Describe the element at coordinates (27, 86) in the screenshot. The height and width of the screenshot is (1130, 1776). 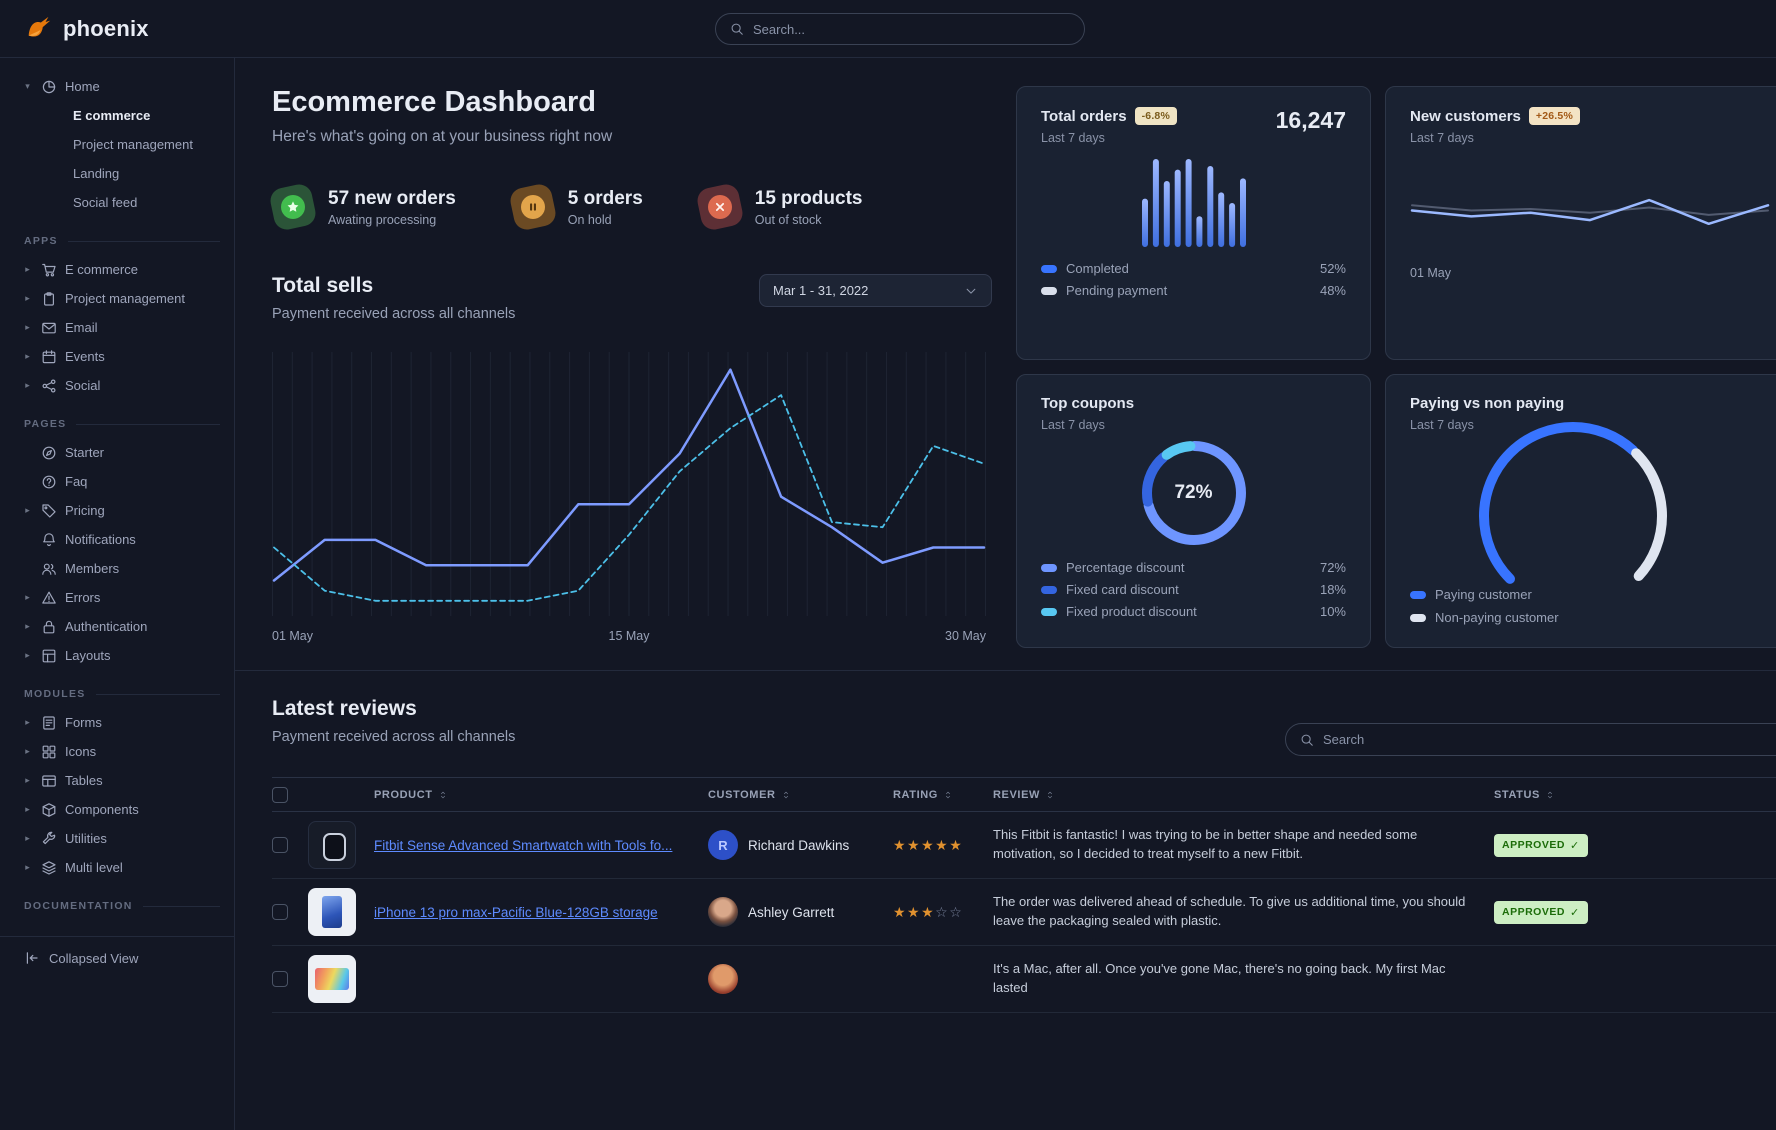
I see `caret-down-icon` at that location.